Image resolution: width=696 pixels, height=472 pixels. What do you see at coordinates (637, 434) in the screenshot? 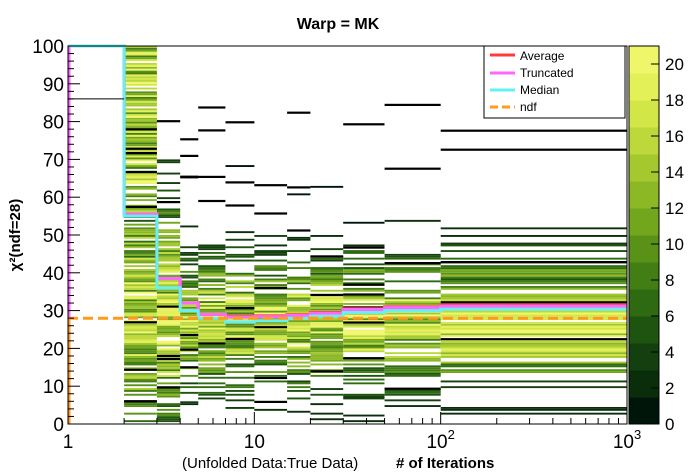
I see `x-tick-exp: 3` at bounding box center [637, 434].